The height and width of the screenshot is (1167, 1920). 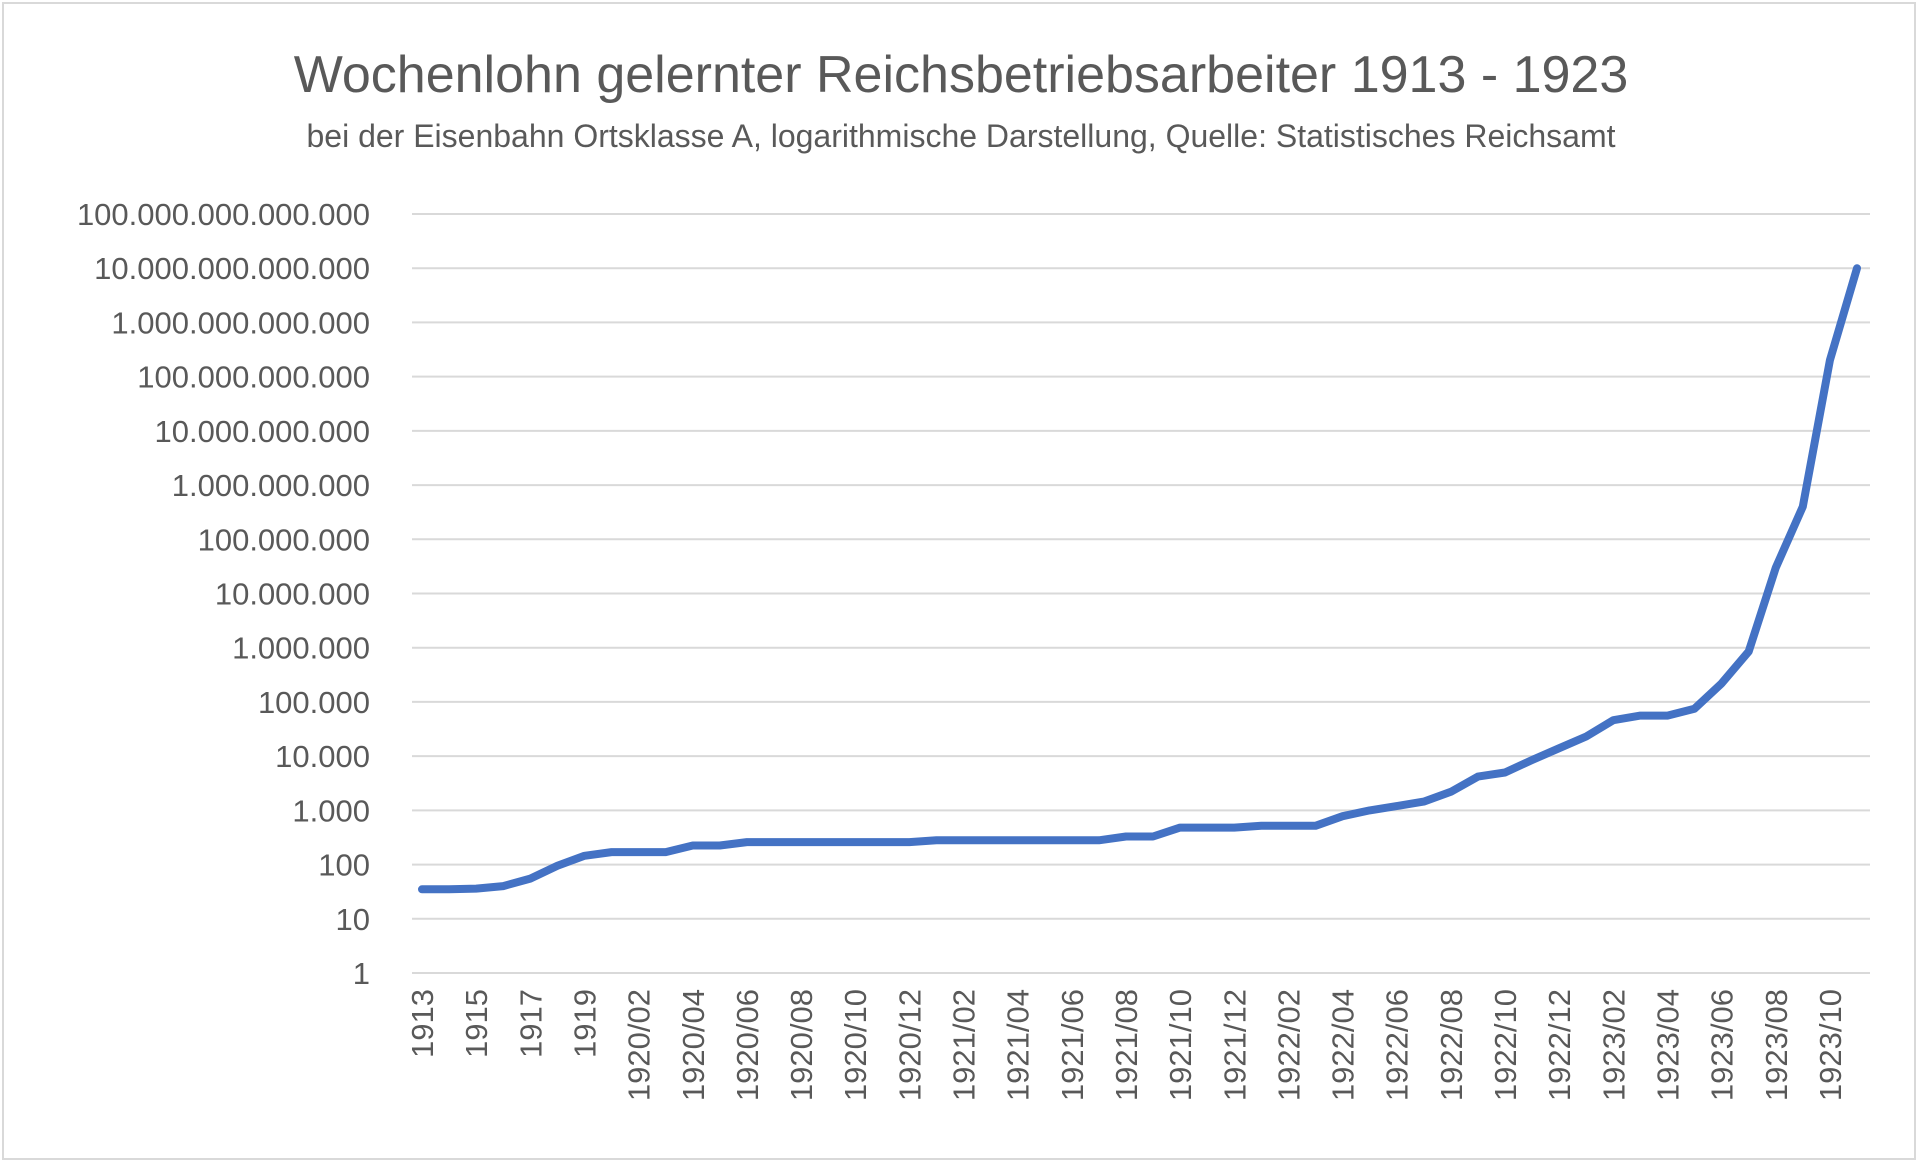 What do you see at coordinates (639, 1045) in the screenshot?
I see `x-tick-label: 1920/02` at bounding box center [639, 1045].